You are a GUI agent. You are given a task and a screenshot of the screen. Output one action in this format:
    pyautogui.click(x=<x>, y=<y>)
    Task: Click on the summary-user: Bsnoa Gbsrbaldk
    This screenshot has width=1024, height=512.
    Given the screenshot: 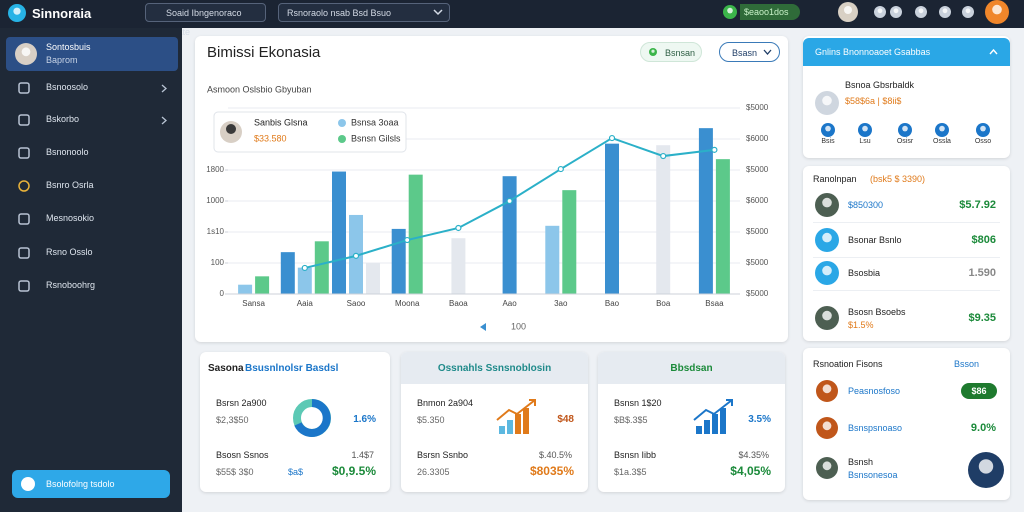 What is the action you would take?
    pyautogui.click(x=880, y=85)
    